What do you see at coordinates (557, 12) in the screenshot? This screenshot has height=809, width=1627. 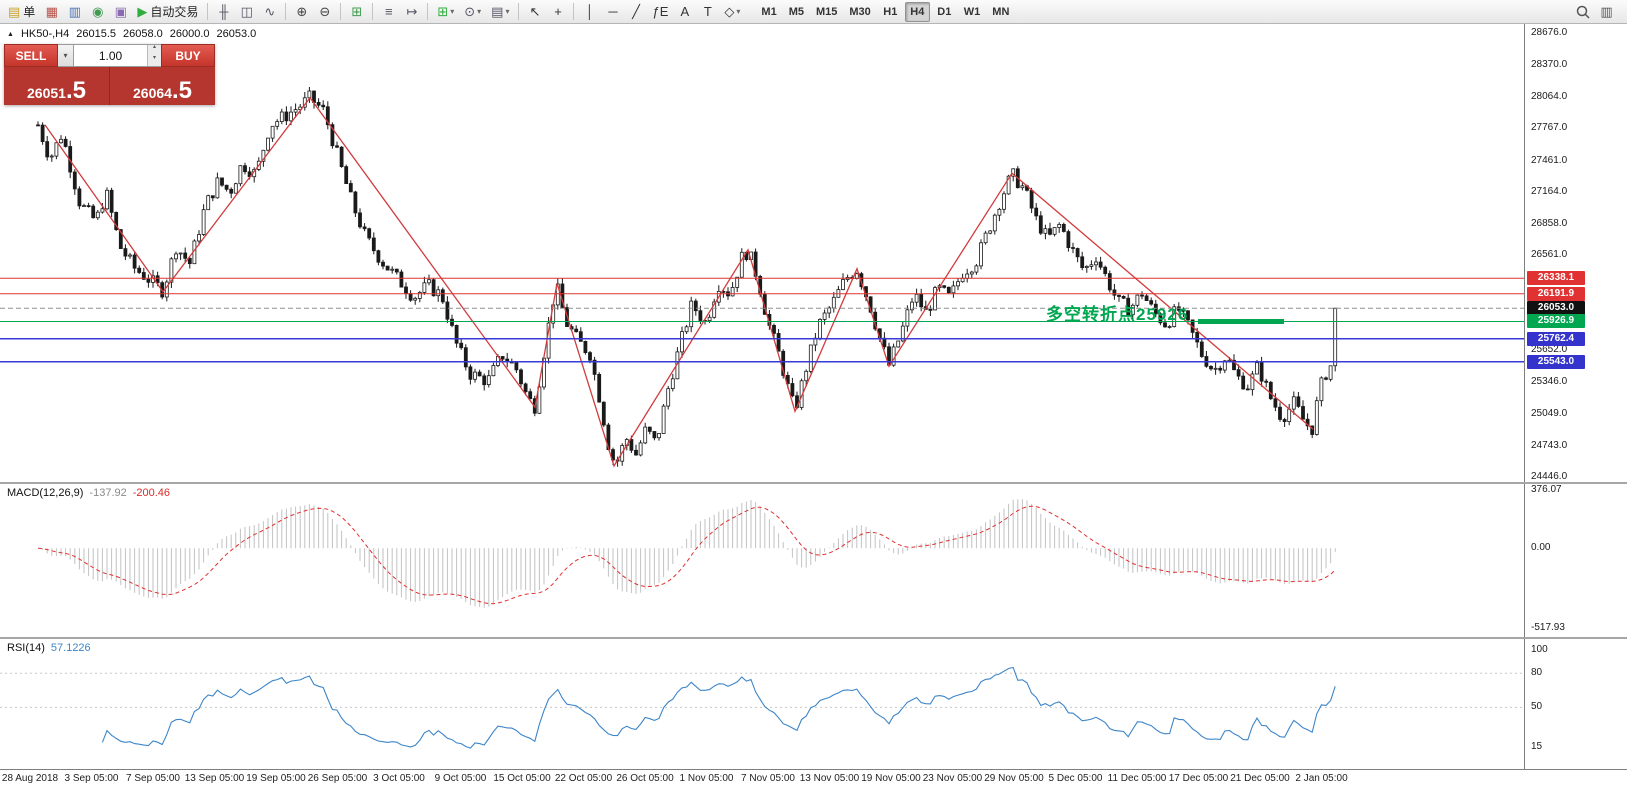 I see `crosshair-icon: +` at bounding box center [557, 12].